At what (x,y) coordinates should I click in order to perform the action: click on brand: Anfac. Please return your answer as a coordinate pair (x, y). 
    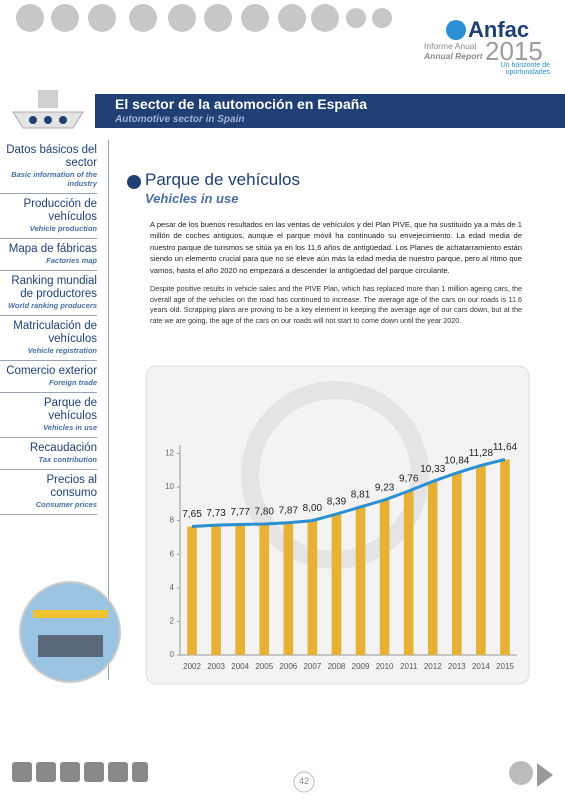
    Looking at the image, I should click on (499, 29).